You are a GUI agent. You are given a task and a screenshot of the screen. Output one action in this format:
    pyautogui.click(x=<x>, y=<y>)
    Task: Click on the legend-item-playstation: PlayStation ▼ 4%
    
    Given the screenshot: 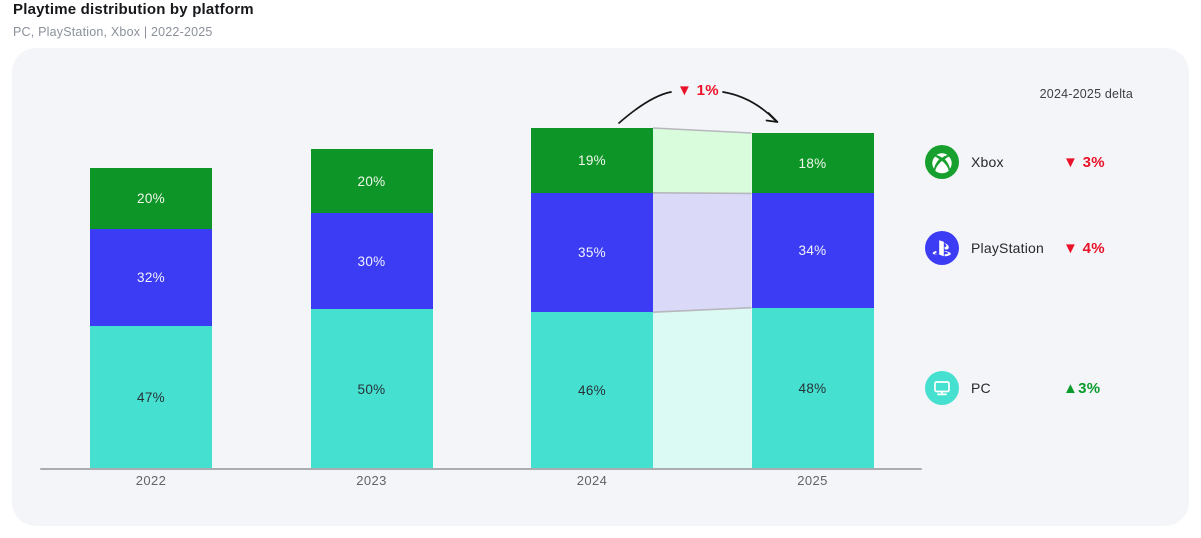 What is the action you would take?
    pyautogui.click(x=1050, y=248)
    